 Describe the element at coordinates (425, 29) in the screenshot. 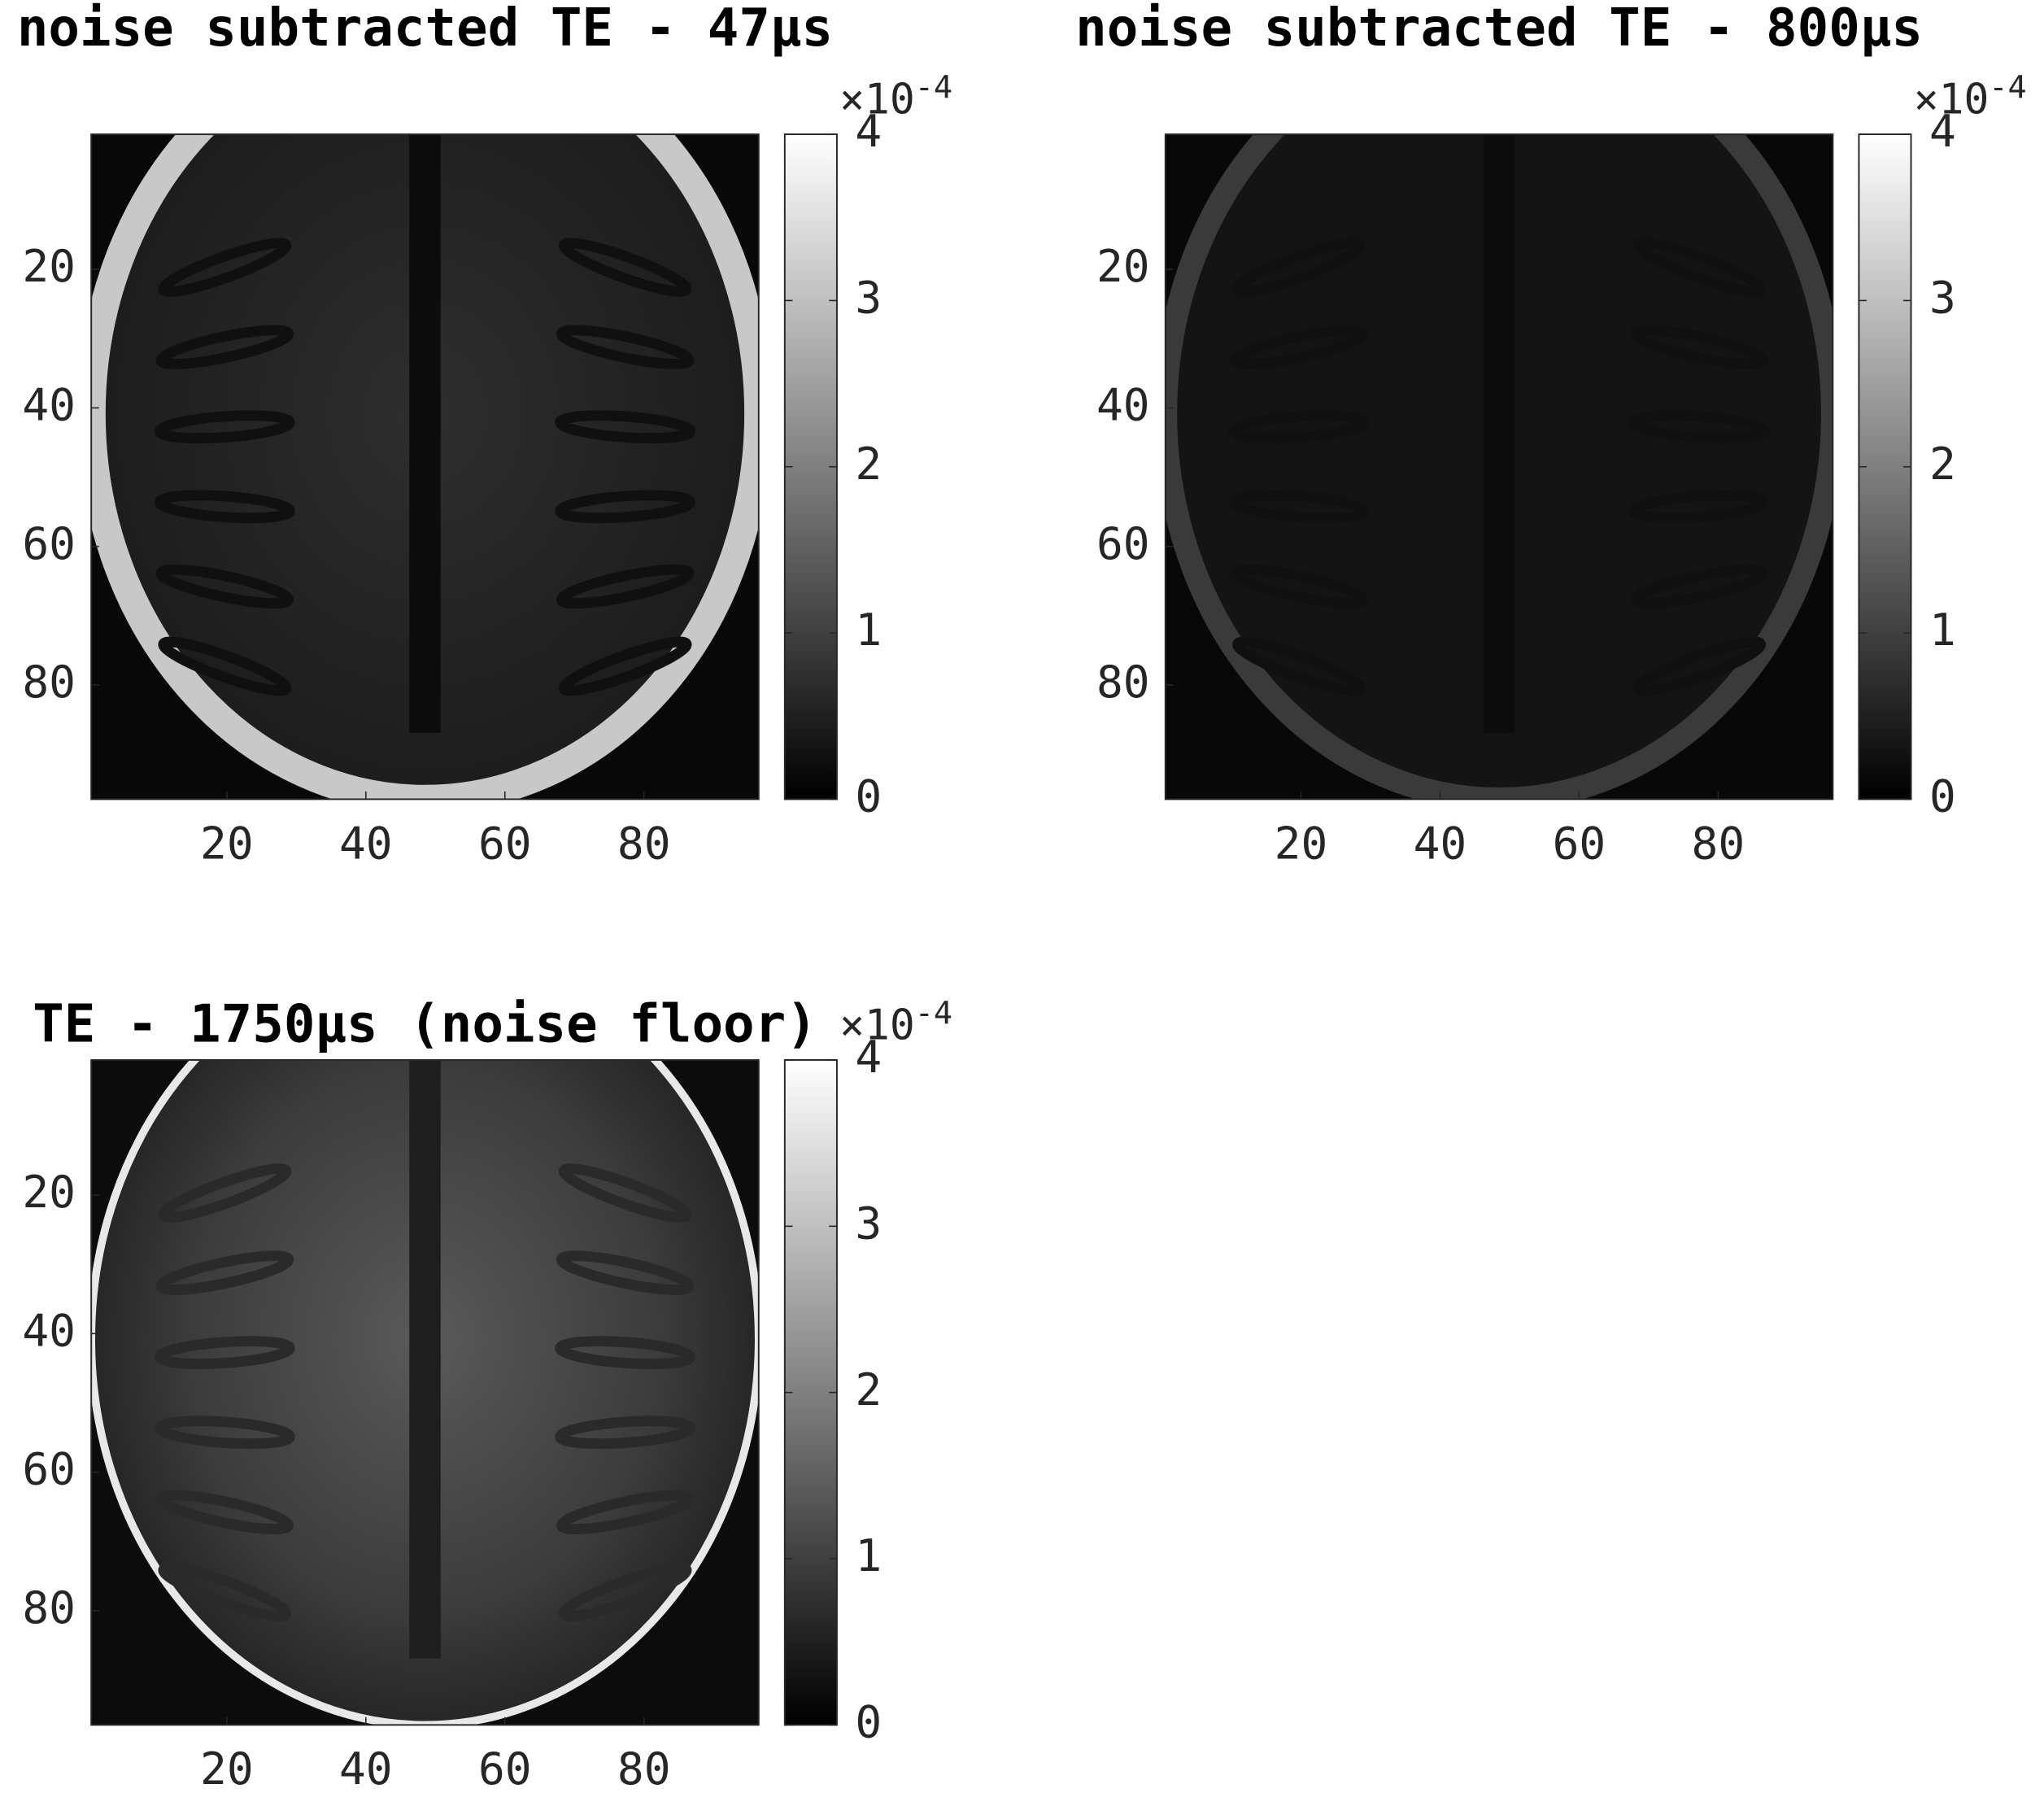

I see `chart-title: noise subtracted TE - 47µs` at that location.